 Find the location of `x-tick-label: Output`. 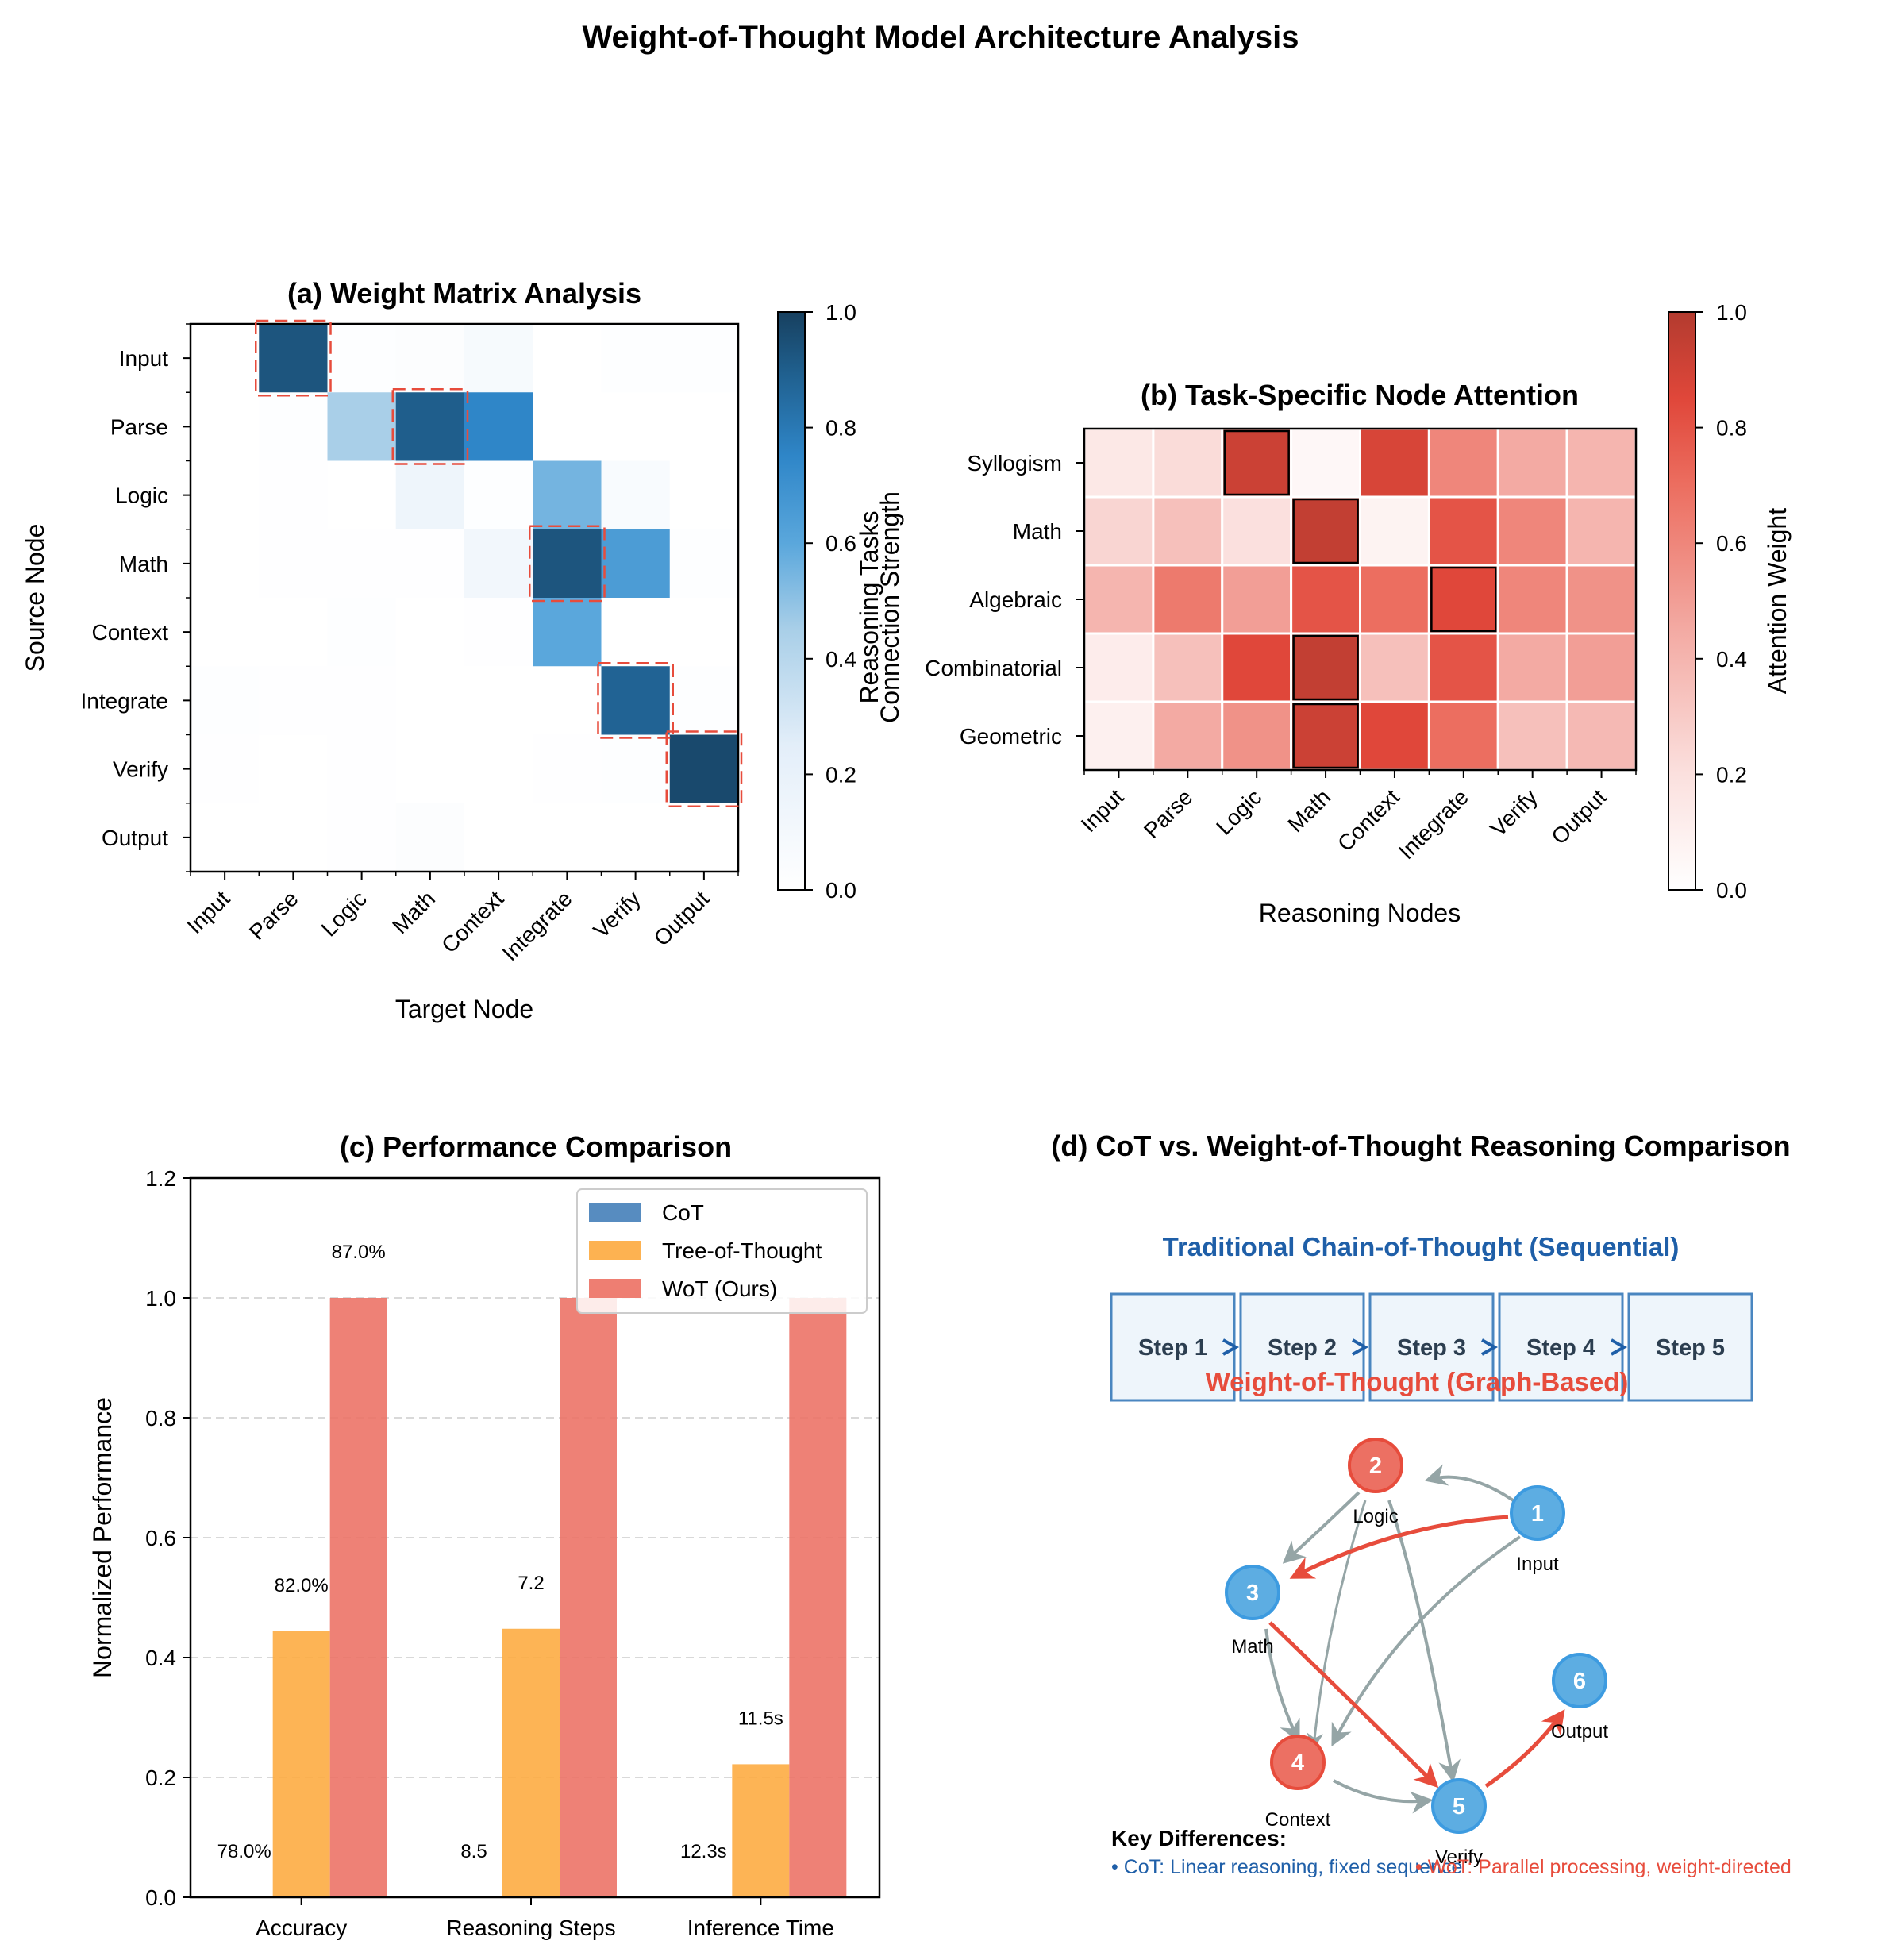

x-tick-label: Output is located at coordinates (681, 919).